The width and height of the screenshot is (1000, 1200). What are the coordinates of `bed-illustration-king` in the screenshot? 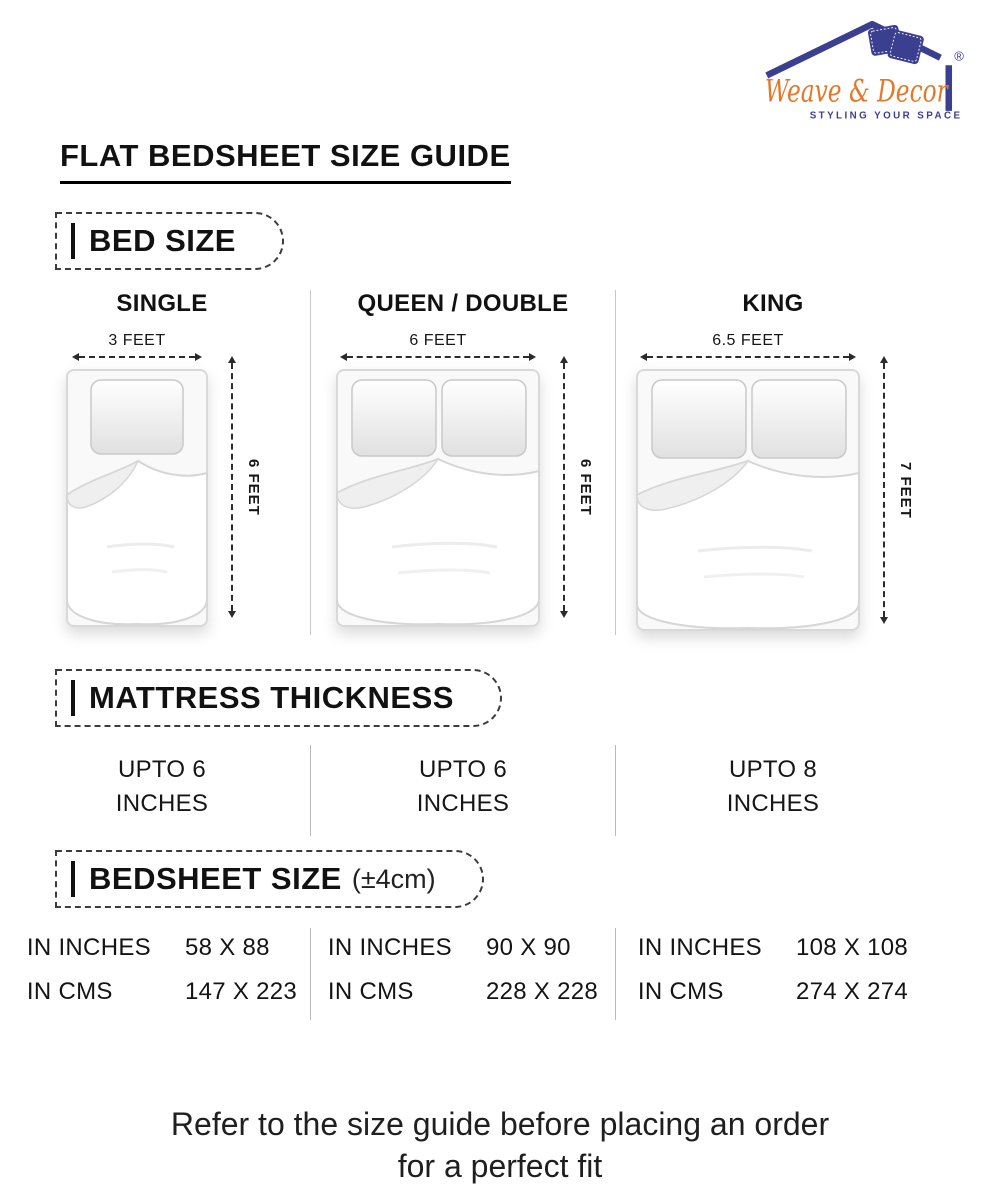 It's located at (748, 500).